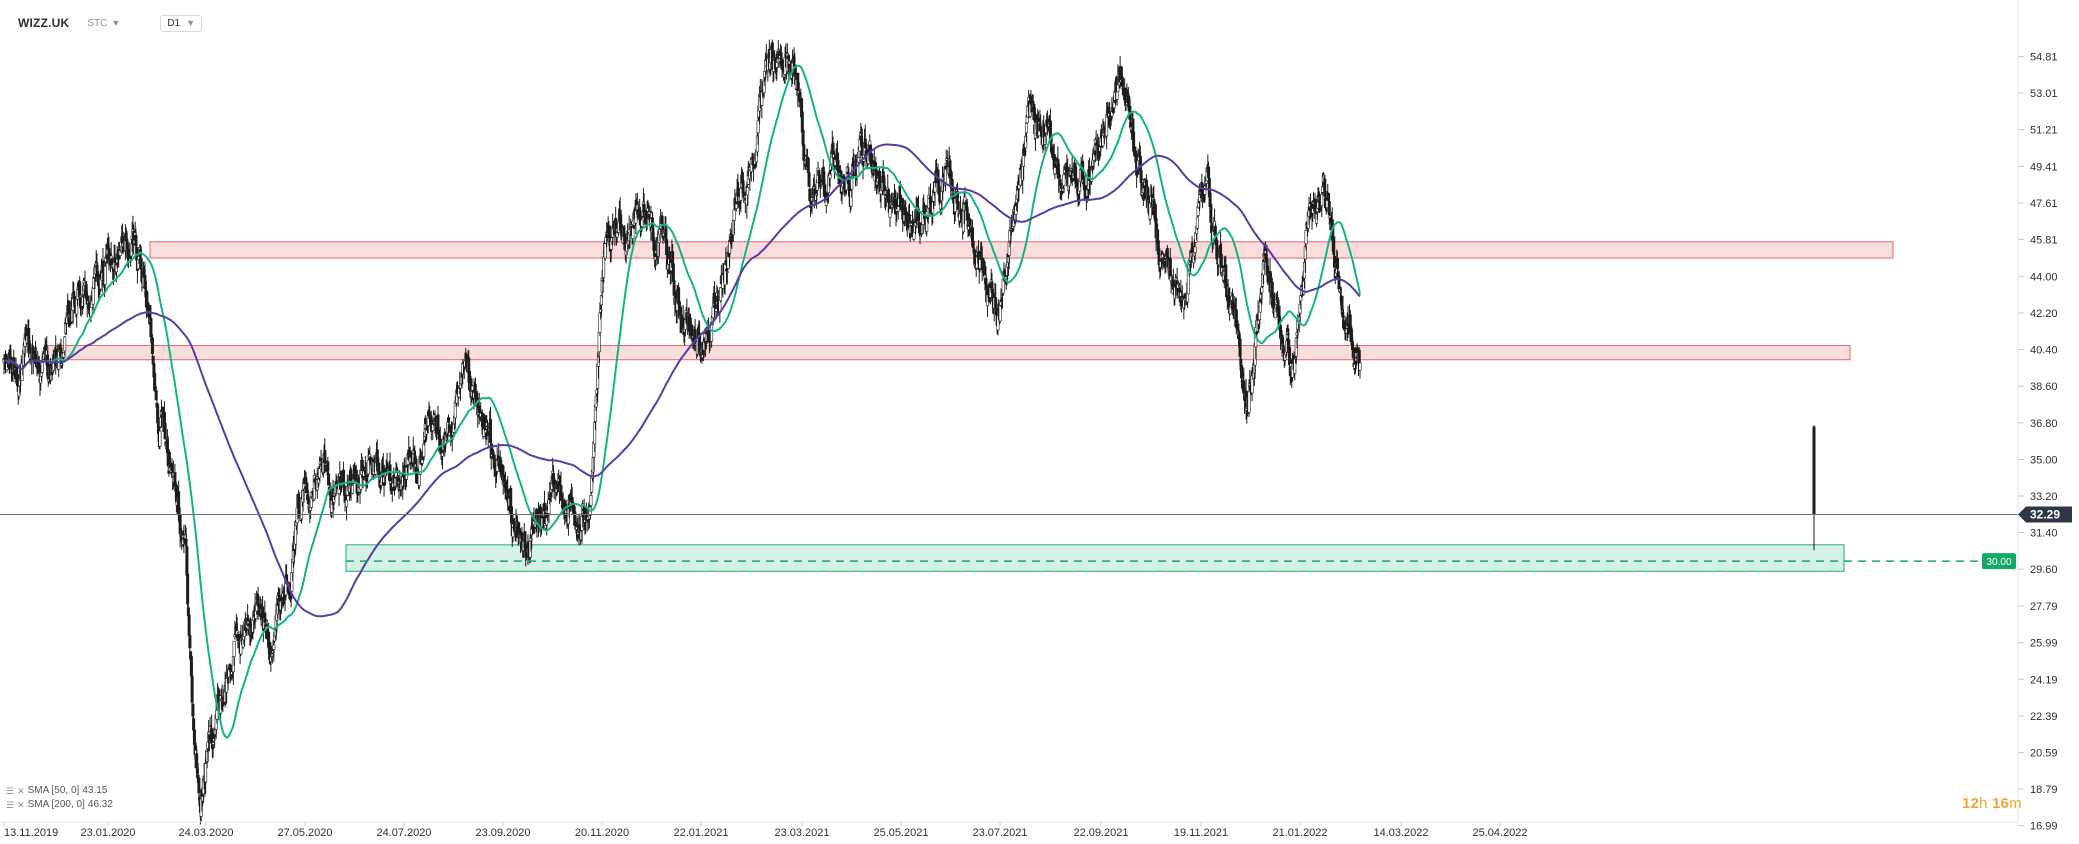  Describe the element at coordinates (1095, 558) in the screenshot. I see `support-zone` at that location.